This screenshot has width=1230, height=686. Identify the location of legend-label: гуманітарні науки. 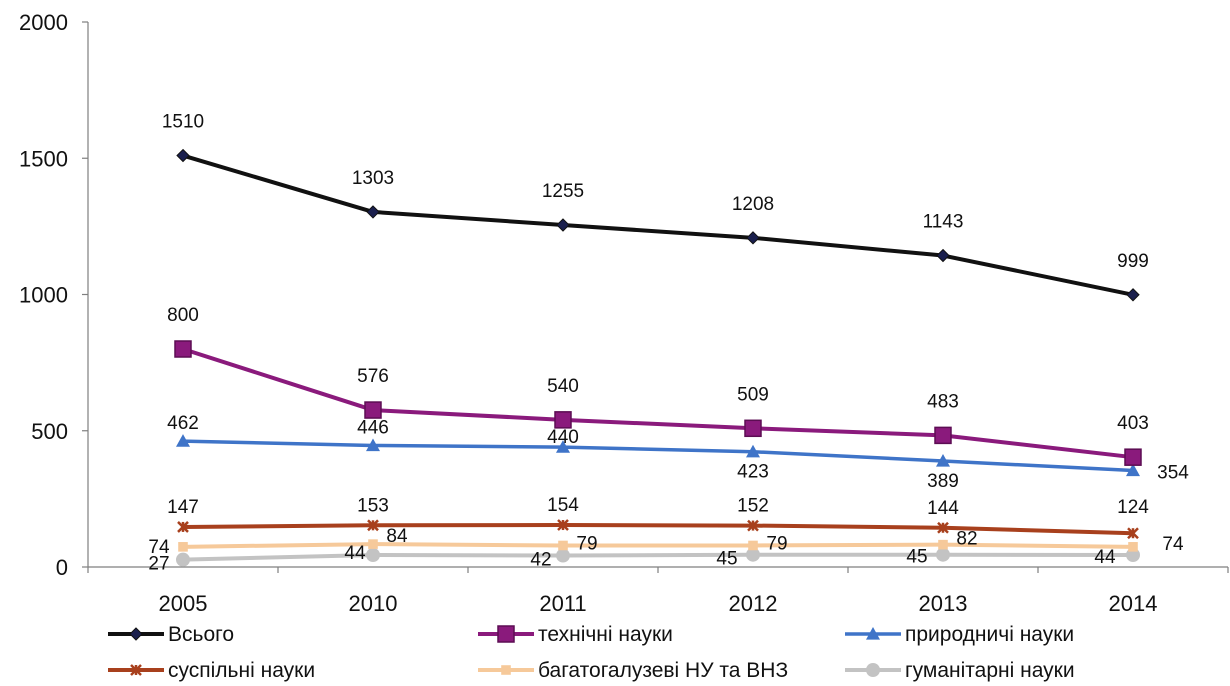
(990, 670).